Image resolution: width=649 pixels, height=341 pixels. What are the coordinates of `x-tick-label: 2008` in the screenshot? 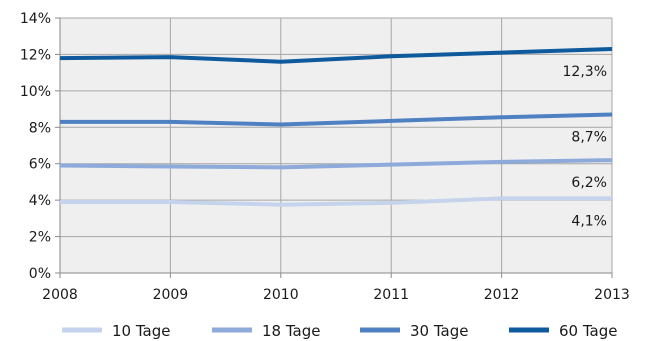 It's located at (60, 295).